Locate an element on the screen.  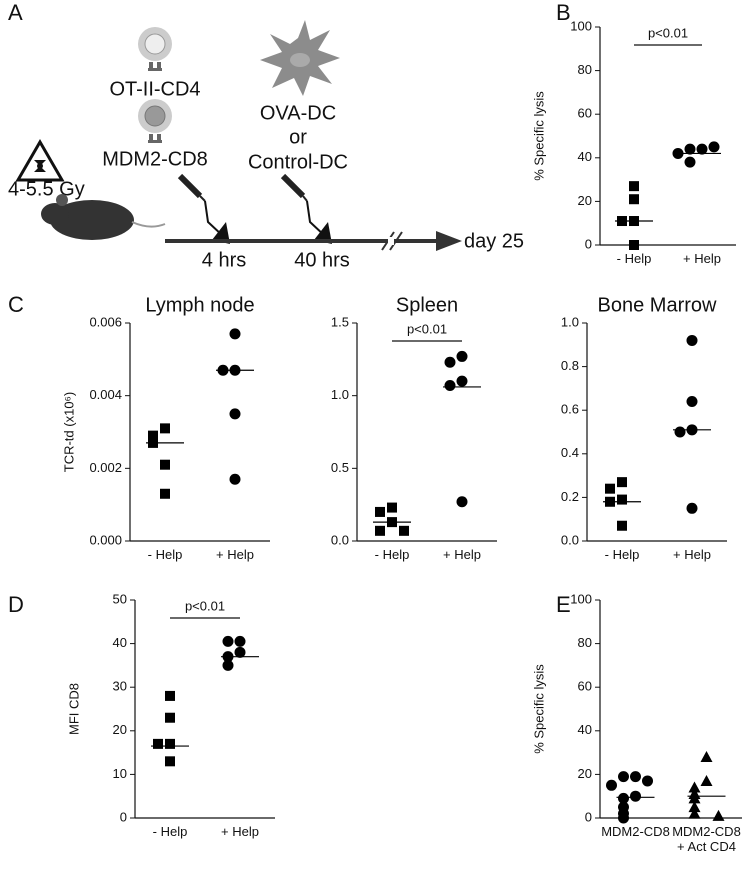
y-tick-label: 0.2 is located at coordinates (570, 496).